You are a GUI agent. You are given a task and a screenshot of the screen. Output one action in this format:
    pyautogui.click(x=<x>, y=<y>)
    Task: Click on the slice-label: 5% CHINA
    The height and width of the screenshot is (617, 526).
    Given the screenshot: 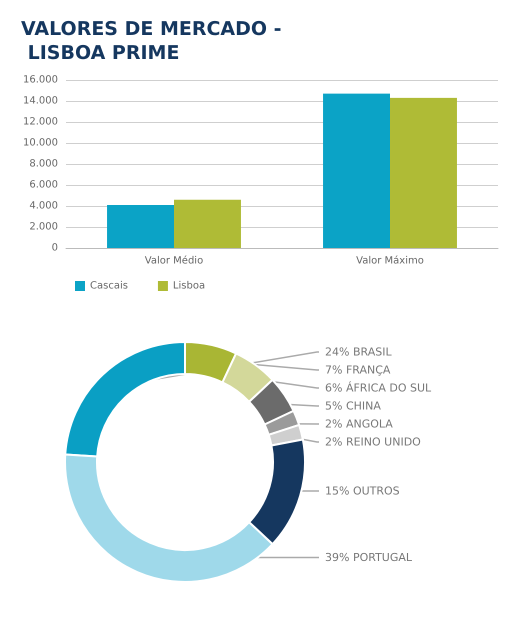 What is the action you would take?
    pyautogui.click(x=353, y=406)
    